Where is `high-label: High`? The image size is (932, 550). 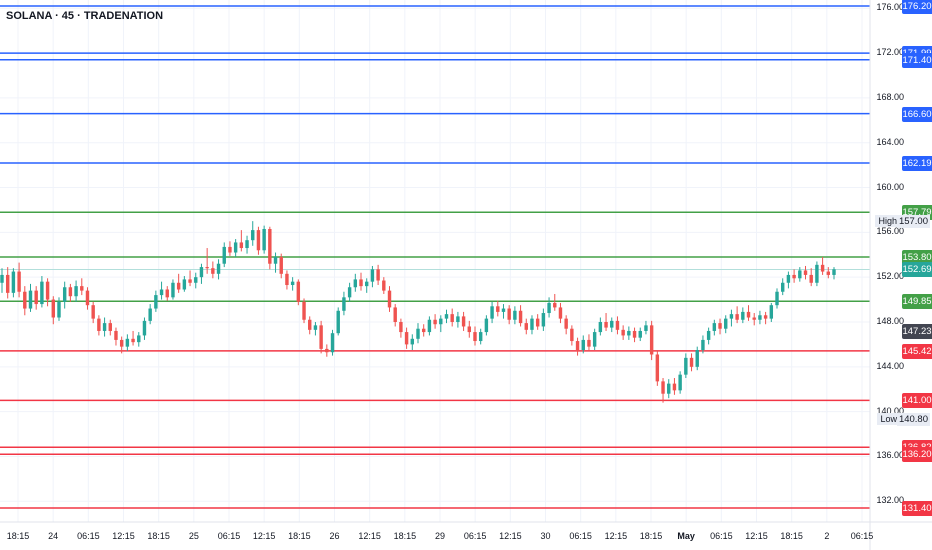
high-label: High is located at coordinates (887, 221).